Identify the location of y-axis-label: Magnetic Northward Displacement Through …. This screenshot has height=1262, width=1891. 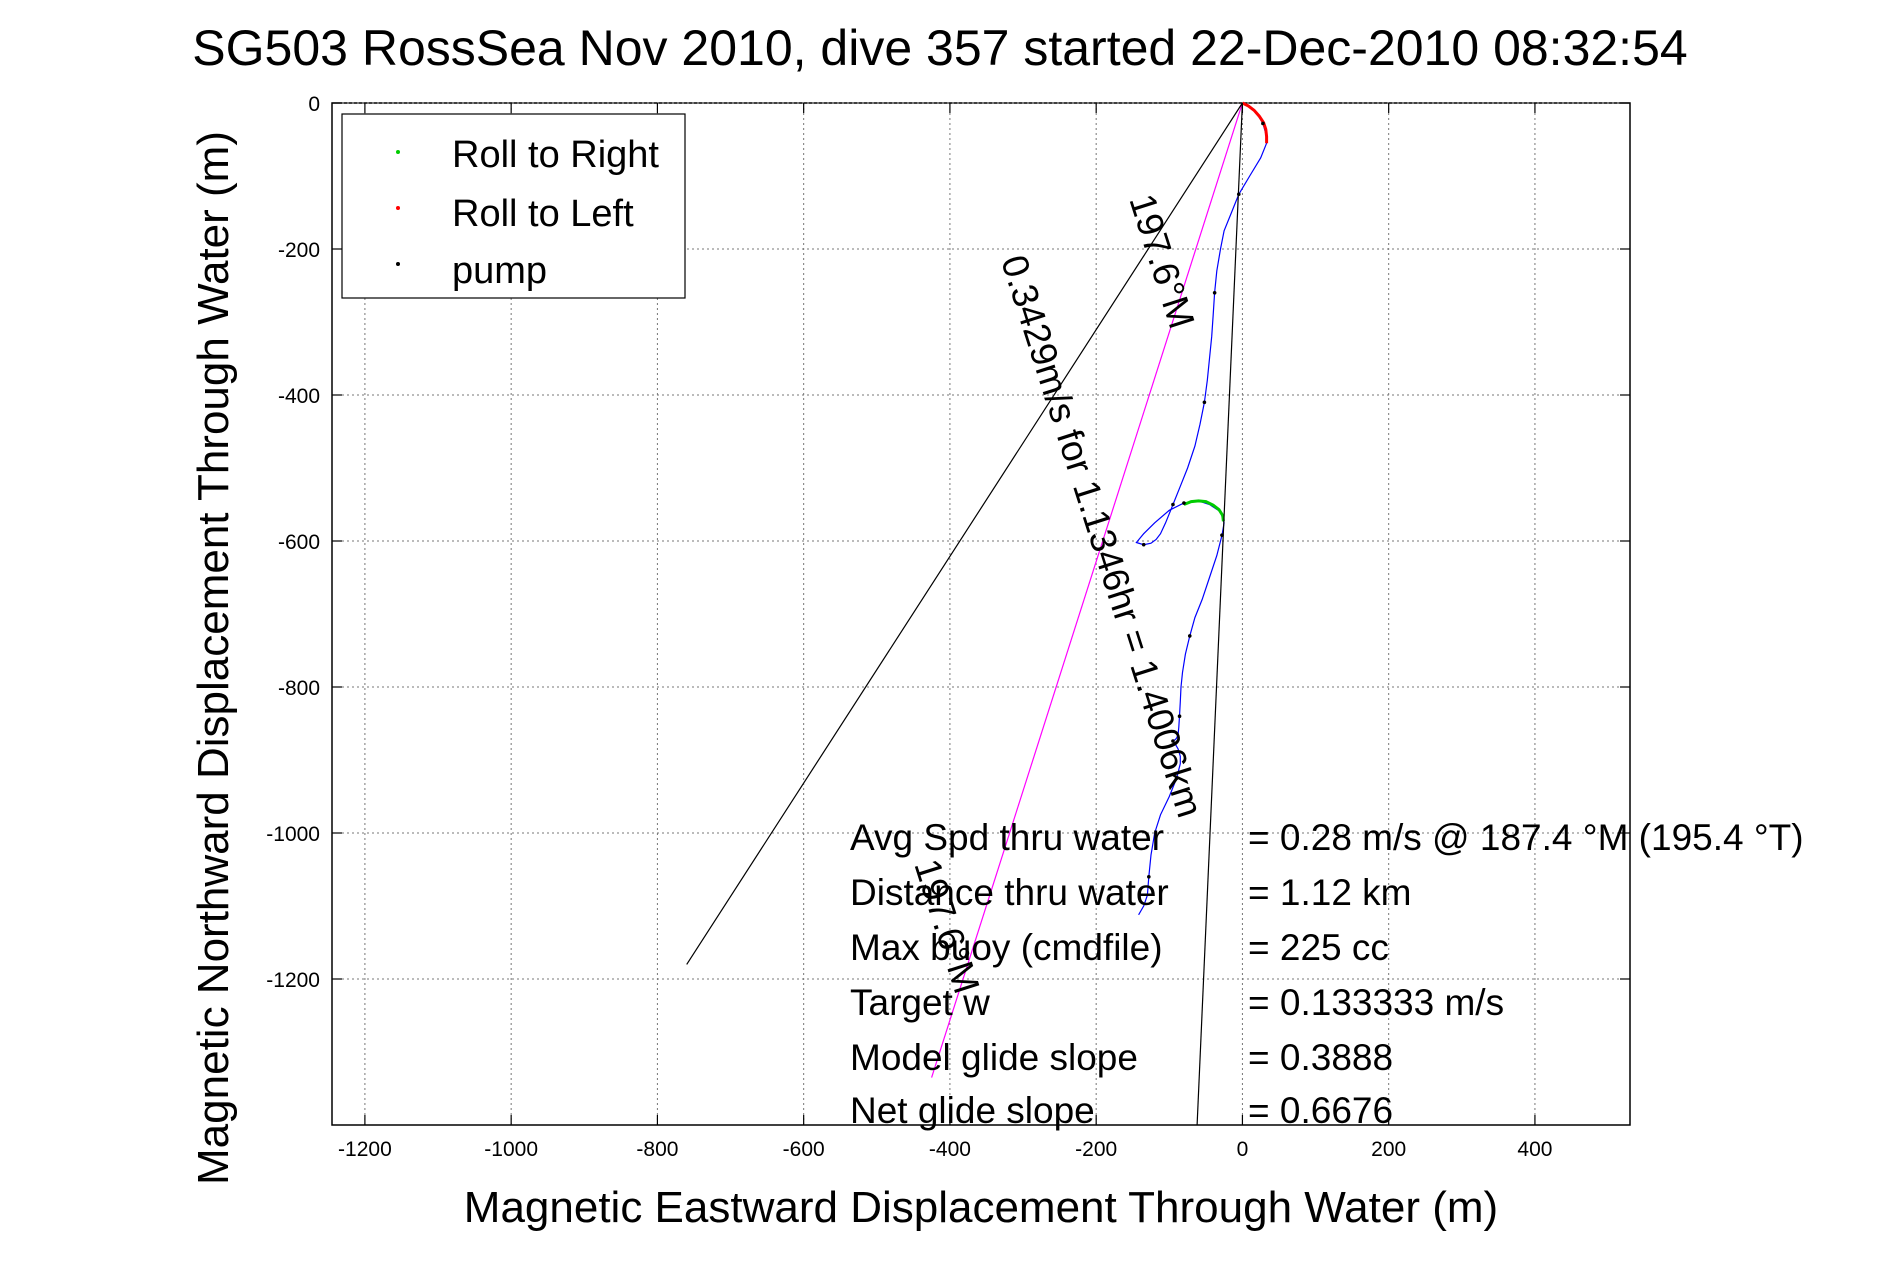
(213, 658).